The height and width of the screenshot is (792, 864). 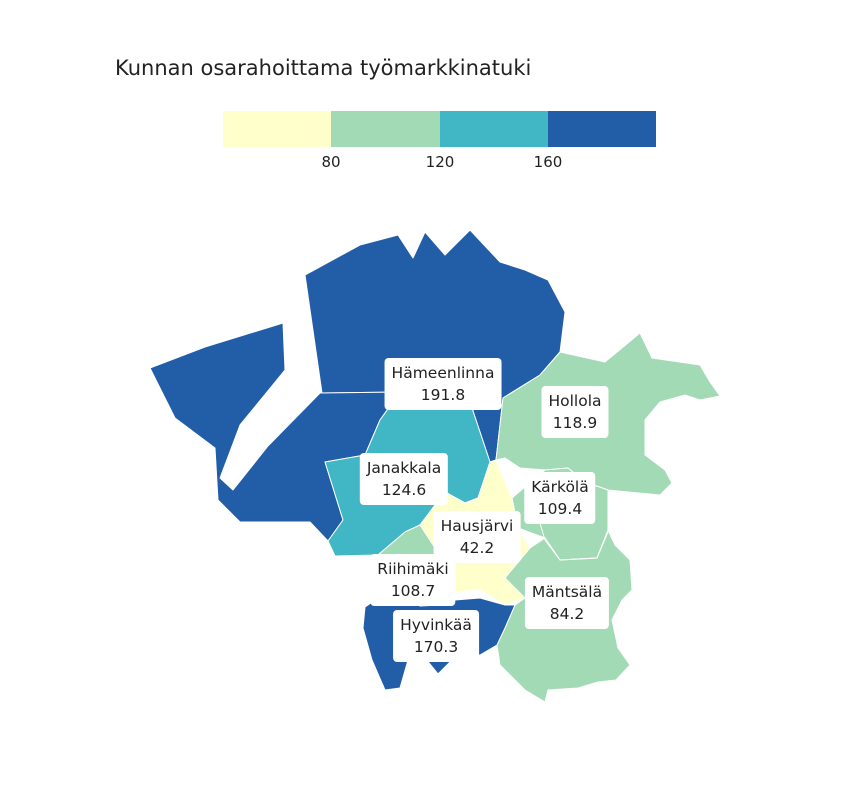 I want to click on label-hausjarvi-name: Hausjärvi, so click(x=477, y=526).